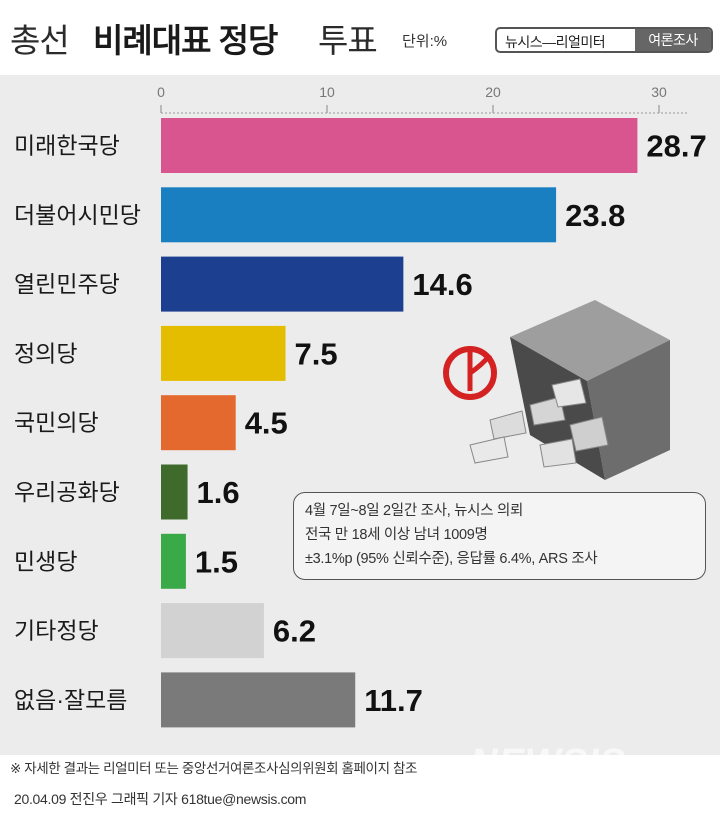 This screenshot has width=720, height=813. Describe the element at coordinates (161, 92) in the screenshot. I see `x-tick-label: 0` at that location.